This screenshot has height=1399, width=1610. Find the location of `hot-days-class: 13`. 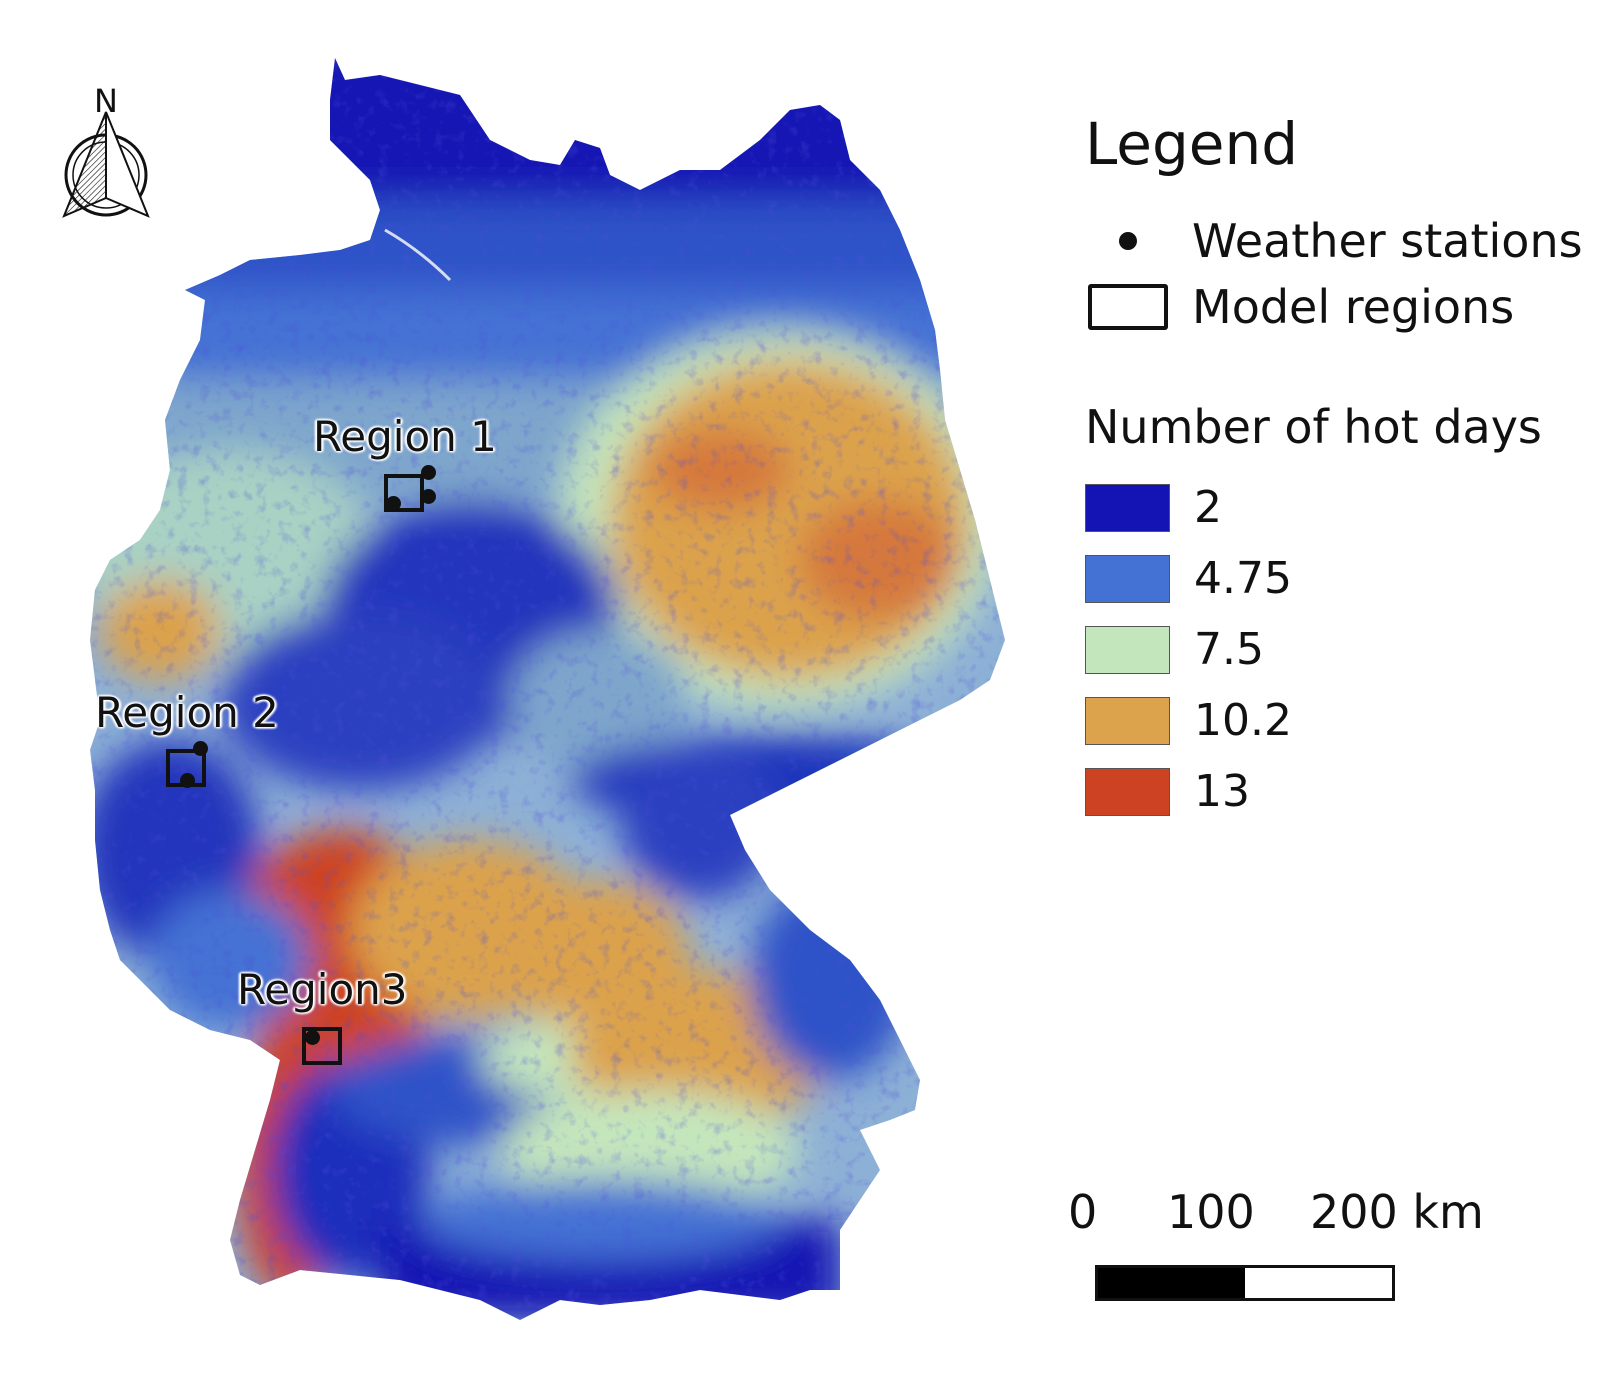

hot-days-class: 13 is located at coordinates (1345, 791).